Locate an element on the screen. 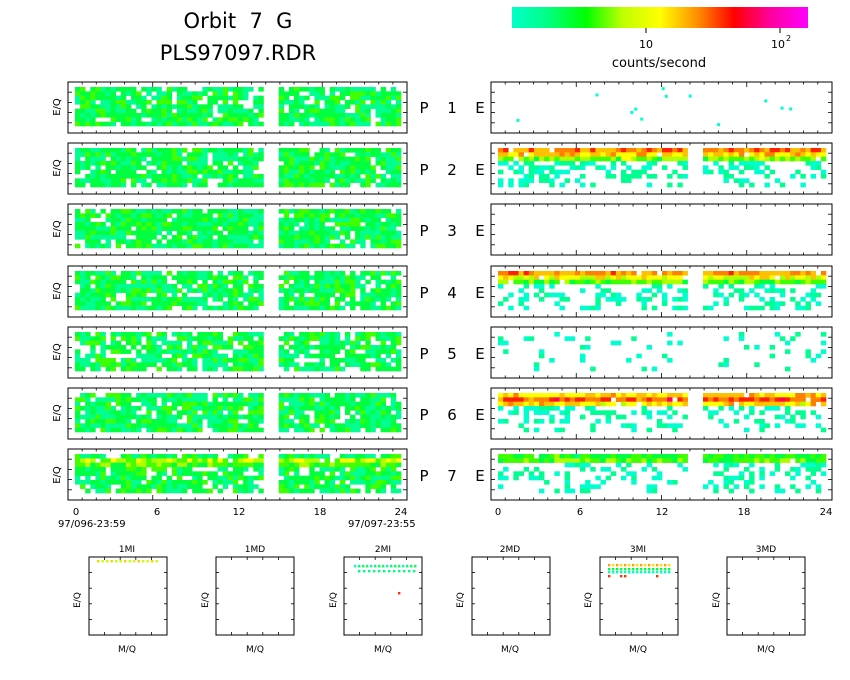 This screenshot has width=850, height=680. e-x-axis: 0 6 12 18 24 is located at coordinates (664, 512).